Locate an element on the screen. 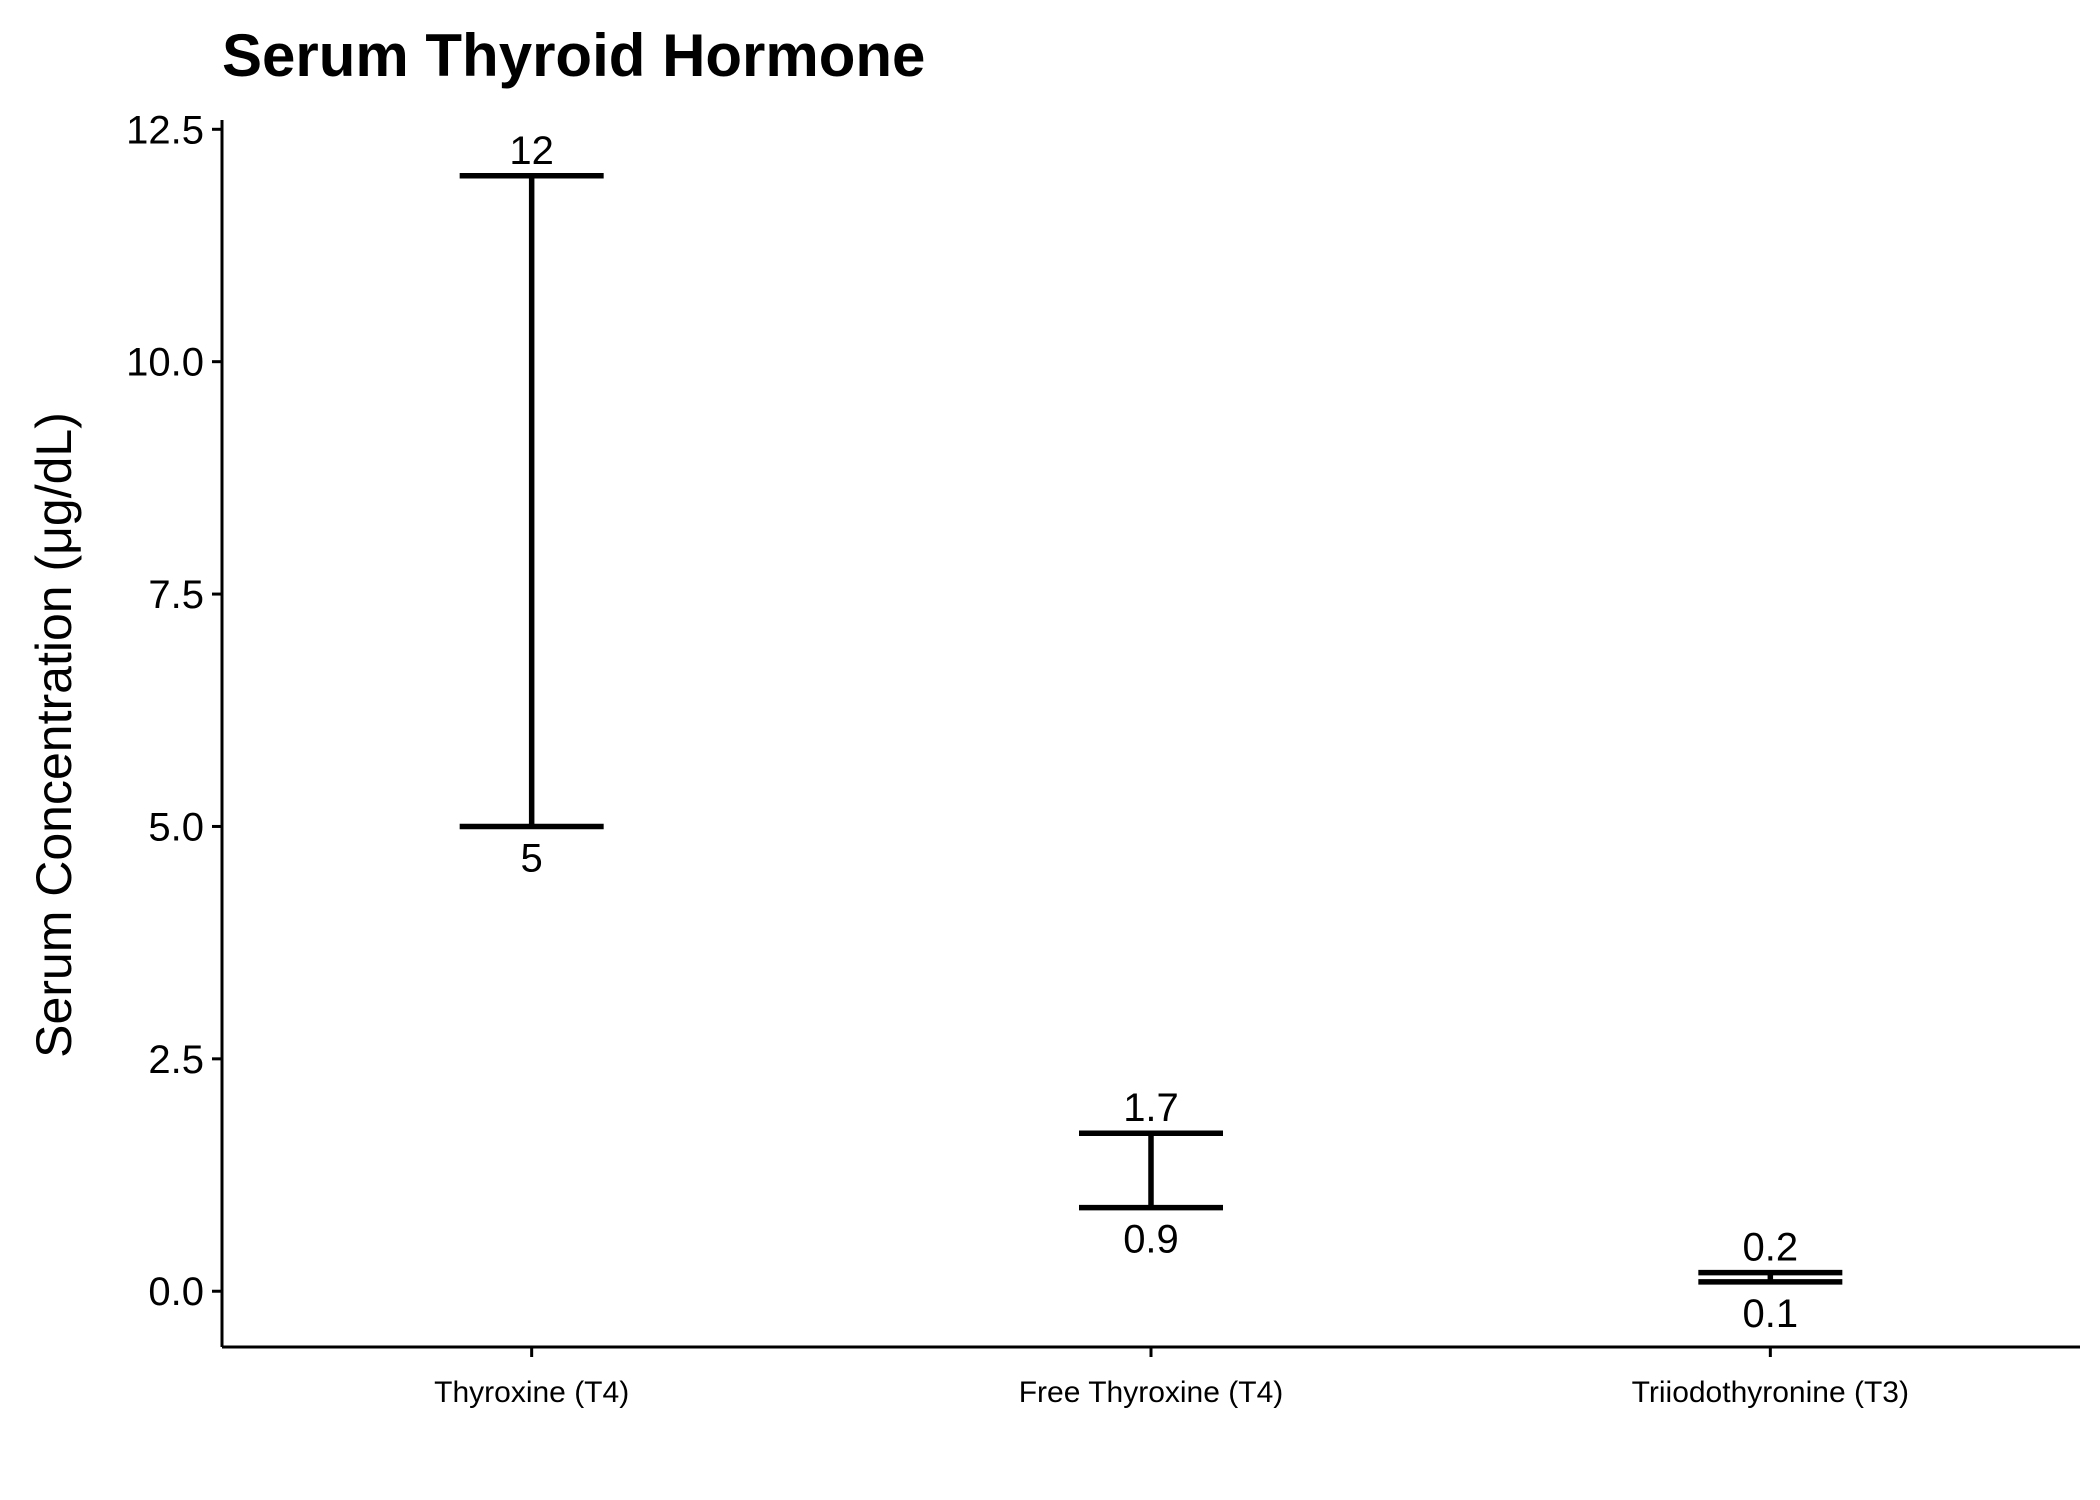 The height and width of the screenshot is (1500, 2100). y-ticks: 0.0 2.5 5.0 7.5 10.0 12.5 is located at coordinates (174, 711).